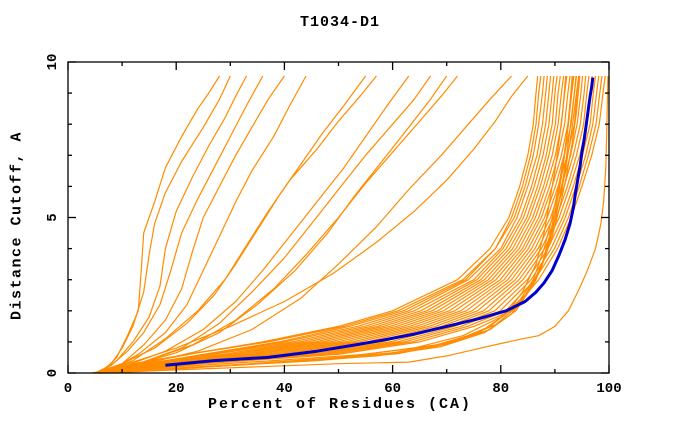  I want to click on x-tick-label: 80, so click(500, 389).